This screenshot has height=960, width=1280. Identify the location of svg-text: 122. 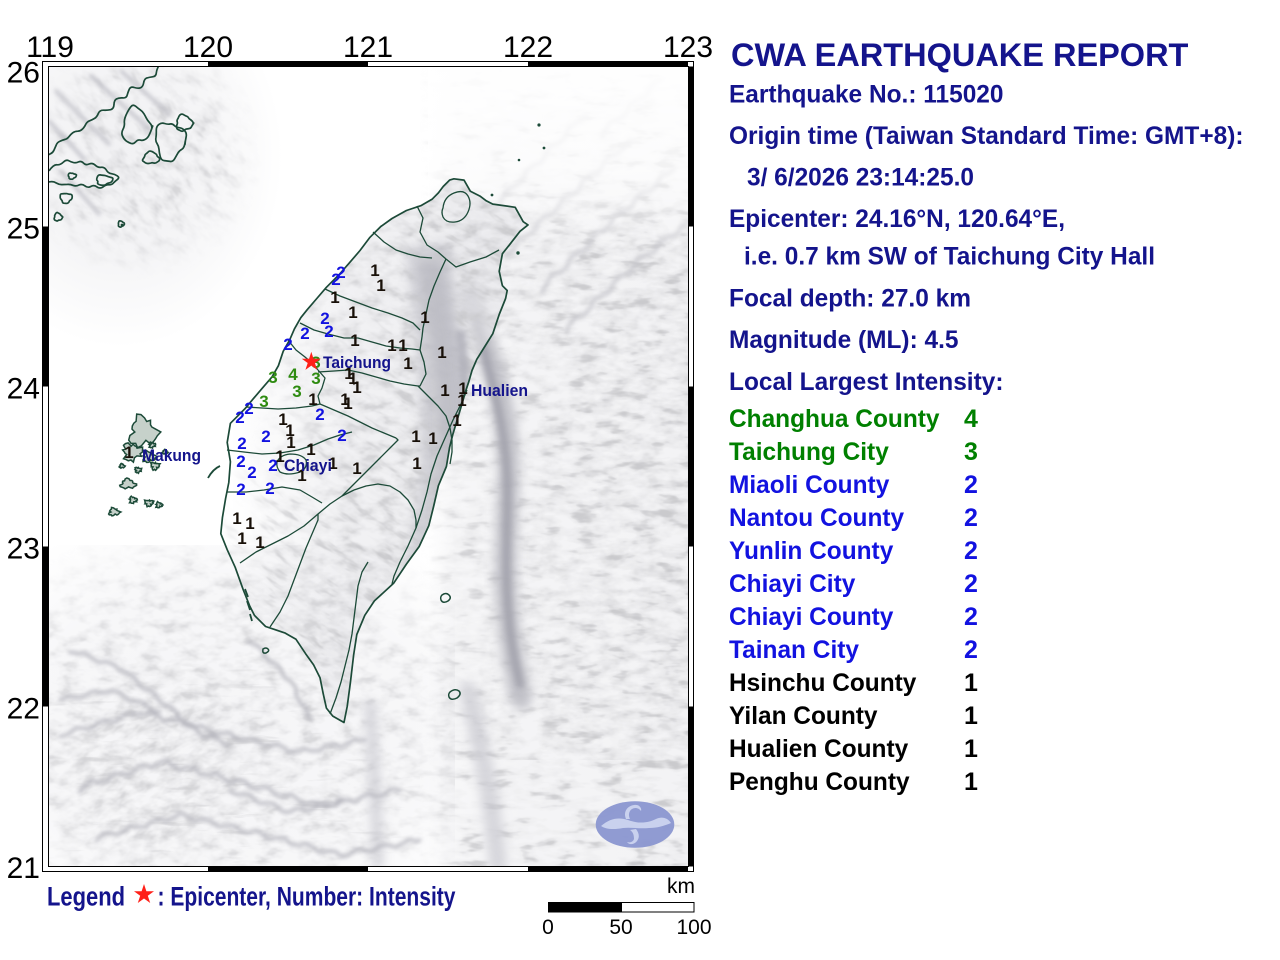
(528, 47).